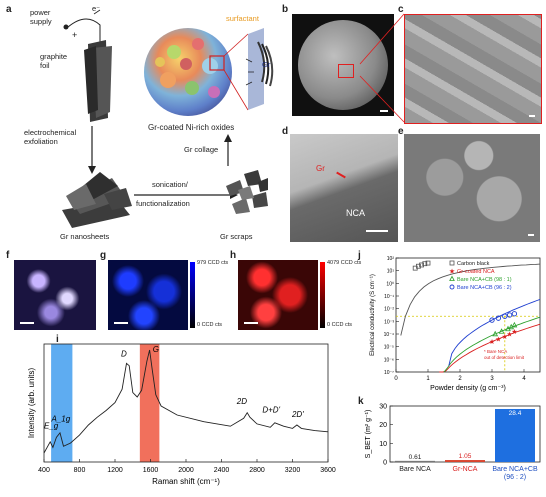  I want to click on y-axis-label: S_BET (m² g⁻¹), so click(368, 434).